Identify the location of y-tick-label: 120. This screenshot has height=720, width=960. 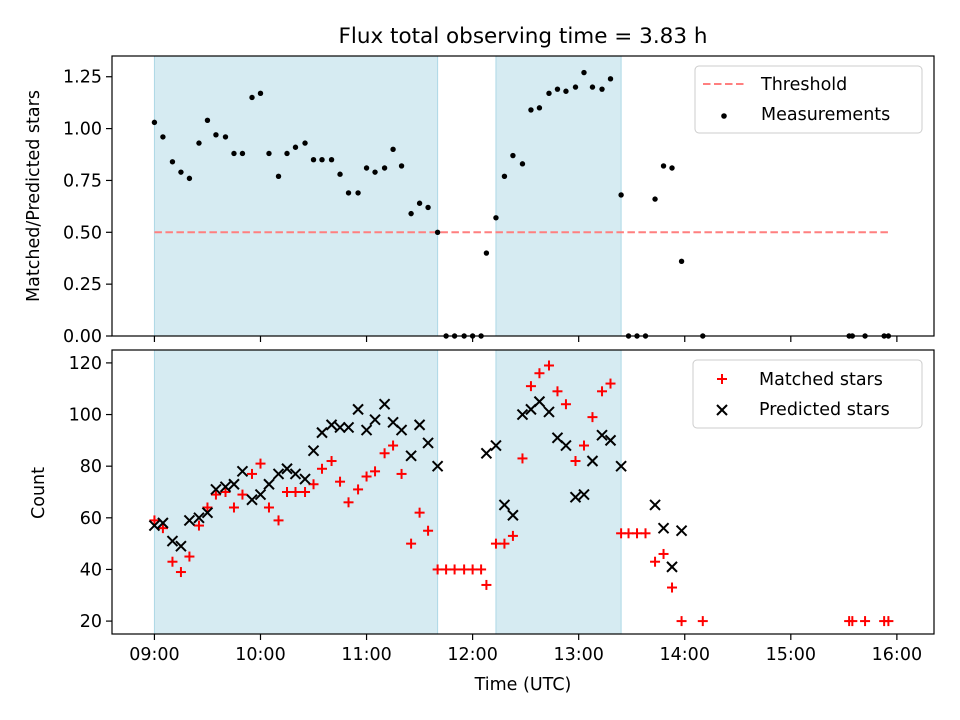
(85, 364).